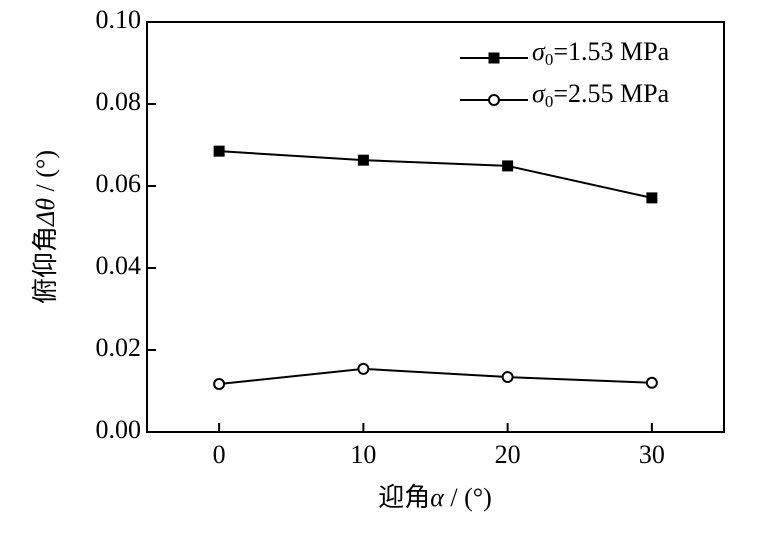  I want to click on x-label-part: 迎角, so click(404, 497).